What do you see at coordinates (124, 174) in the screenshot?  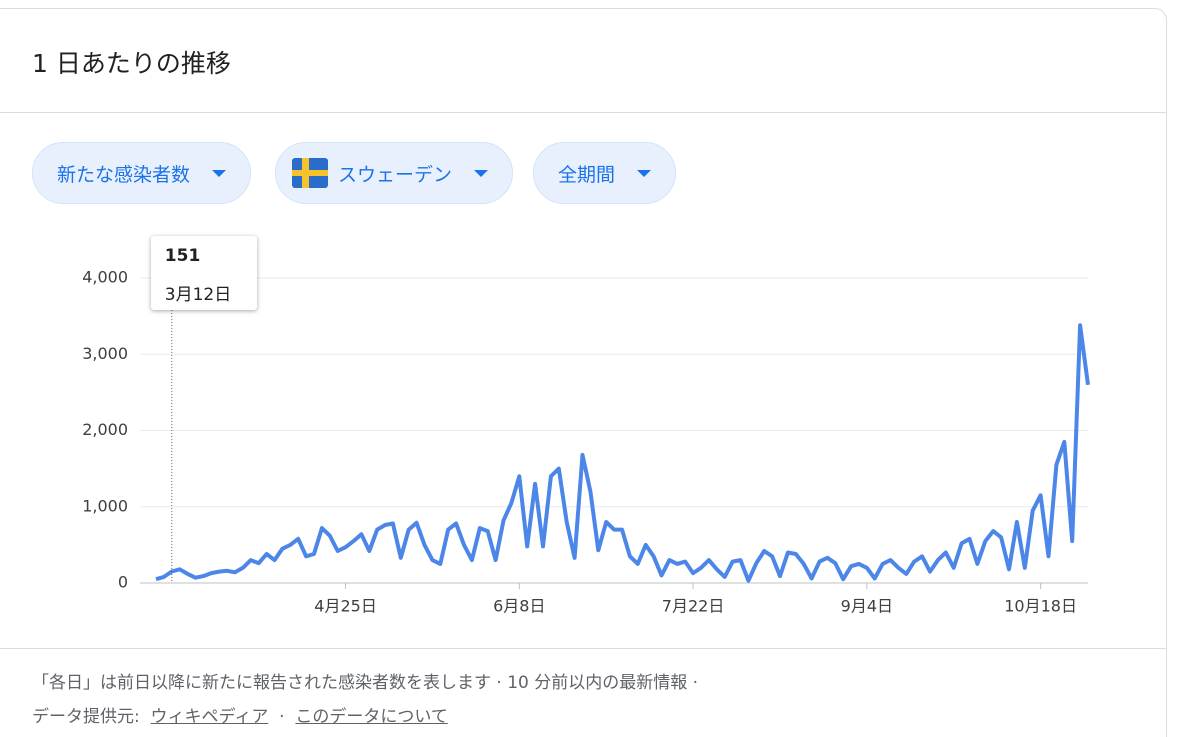 I see `chip-label: 新たな感染者数` at bounding box center [124, 174].